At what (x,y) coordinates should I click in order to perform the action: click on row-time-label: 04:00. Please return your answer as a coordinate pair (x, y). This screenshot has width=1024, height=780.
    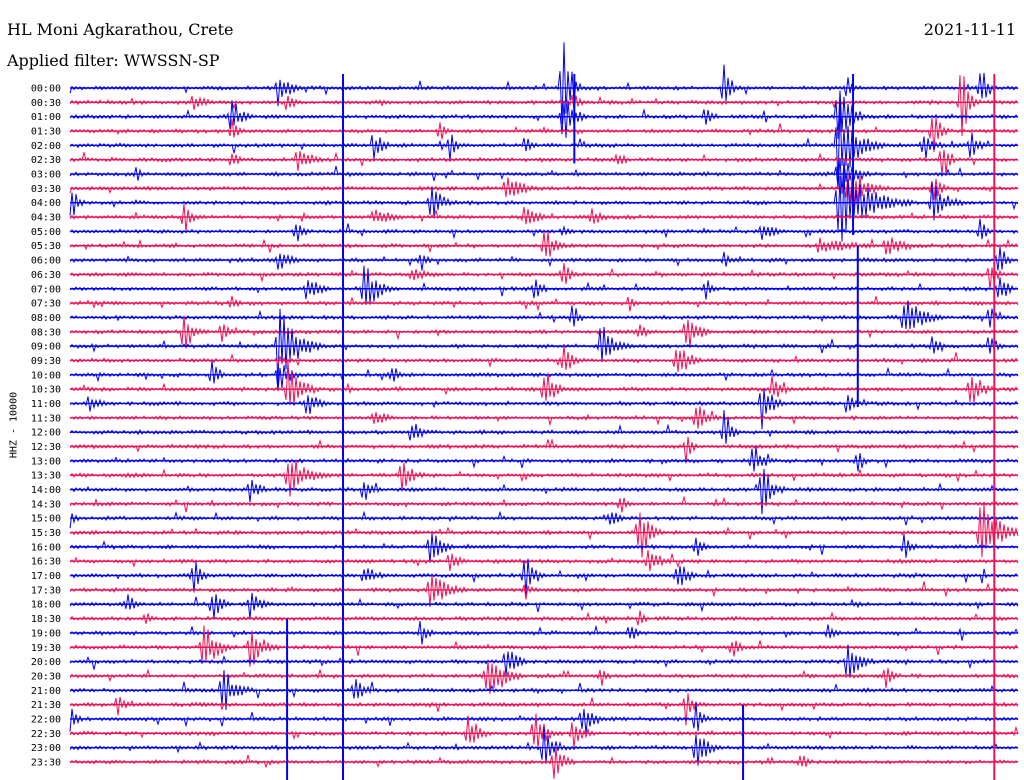
    Looking at the image, I should click on (46, 203).